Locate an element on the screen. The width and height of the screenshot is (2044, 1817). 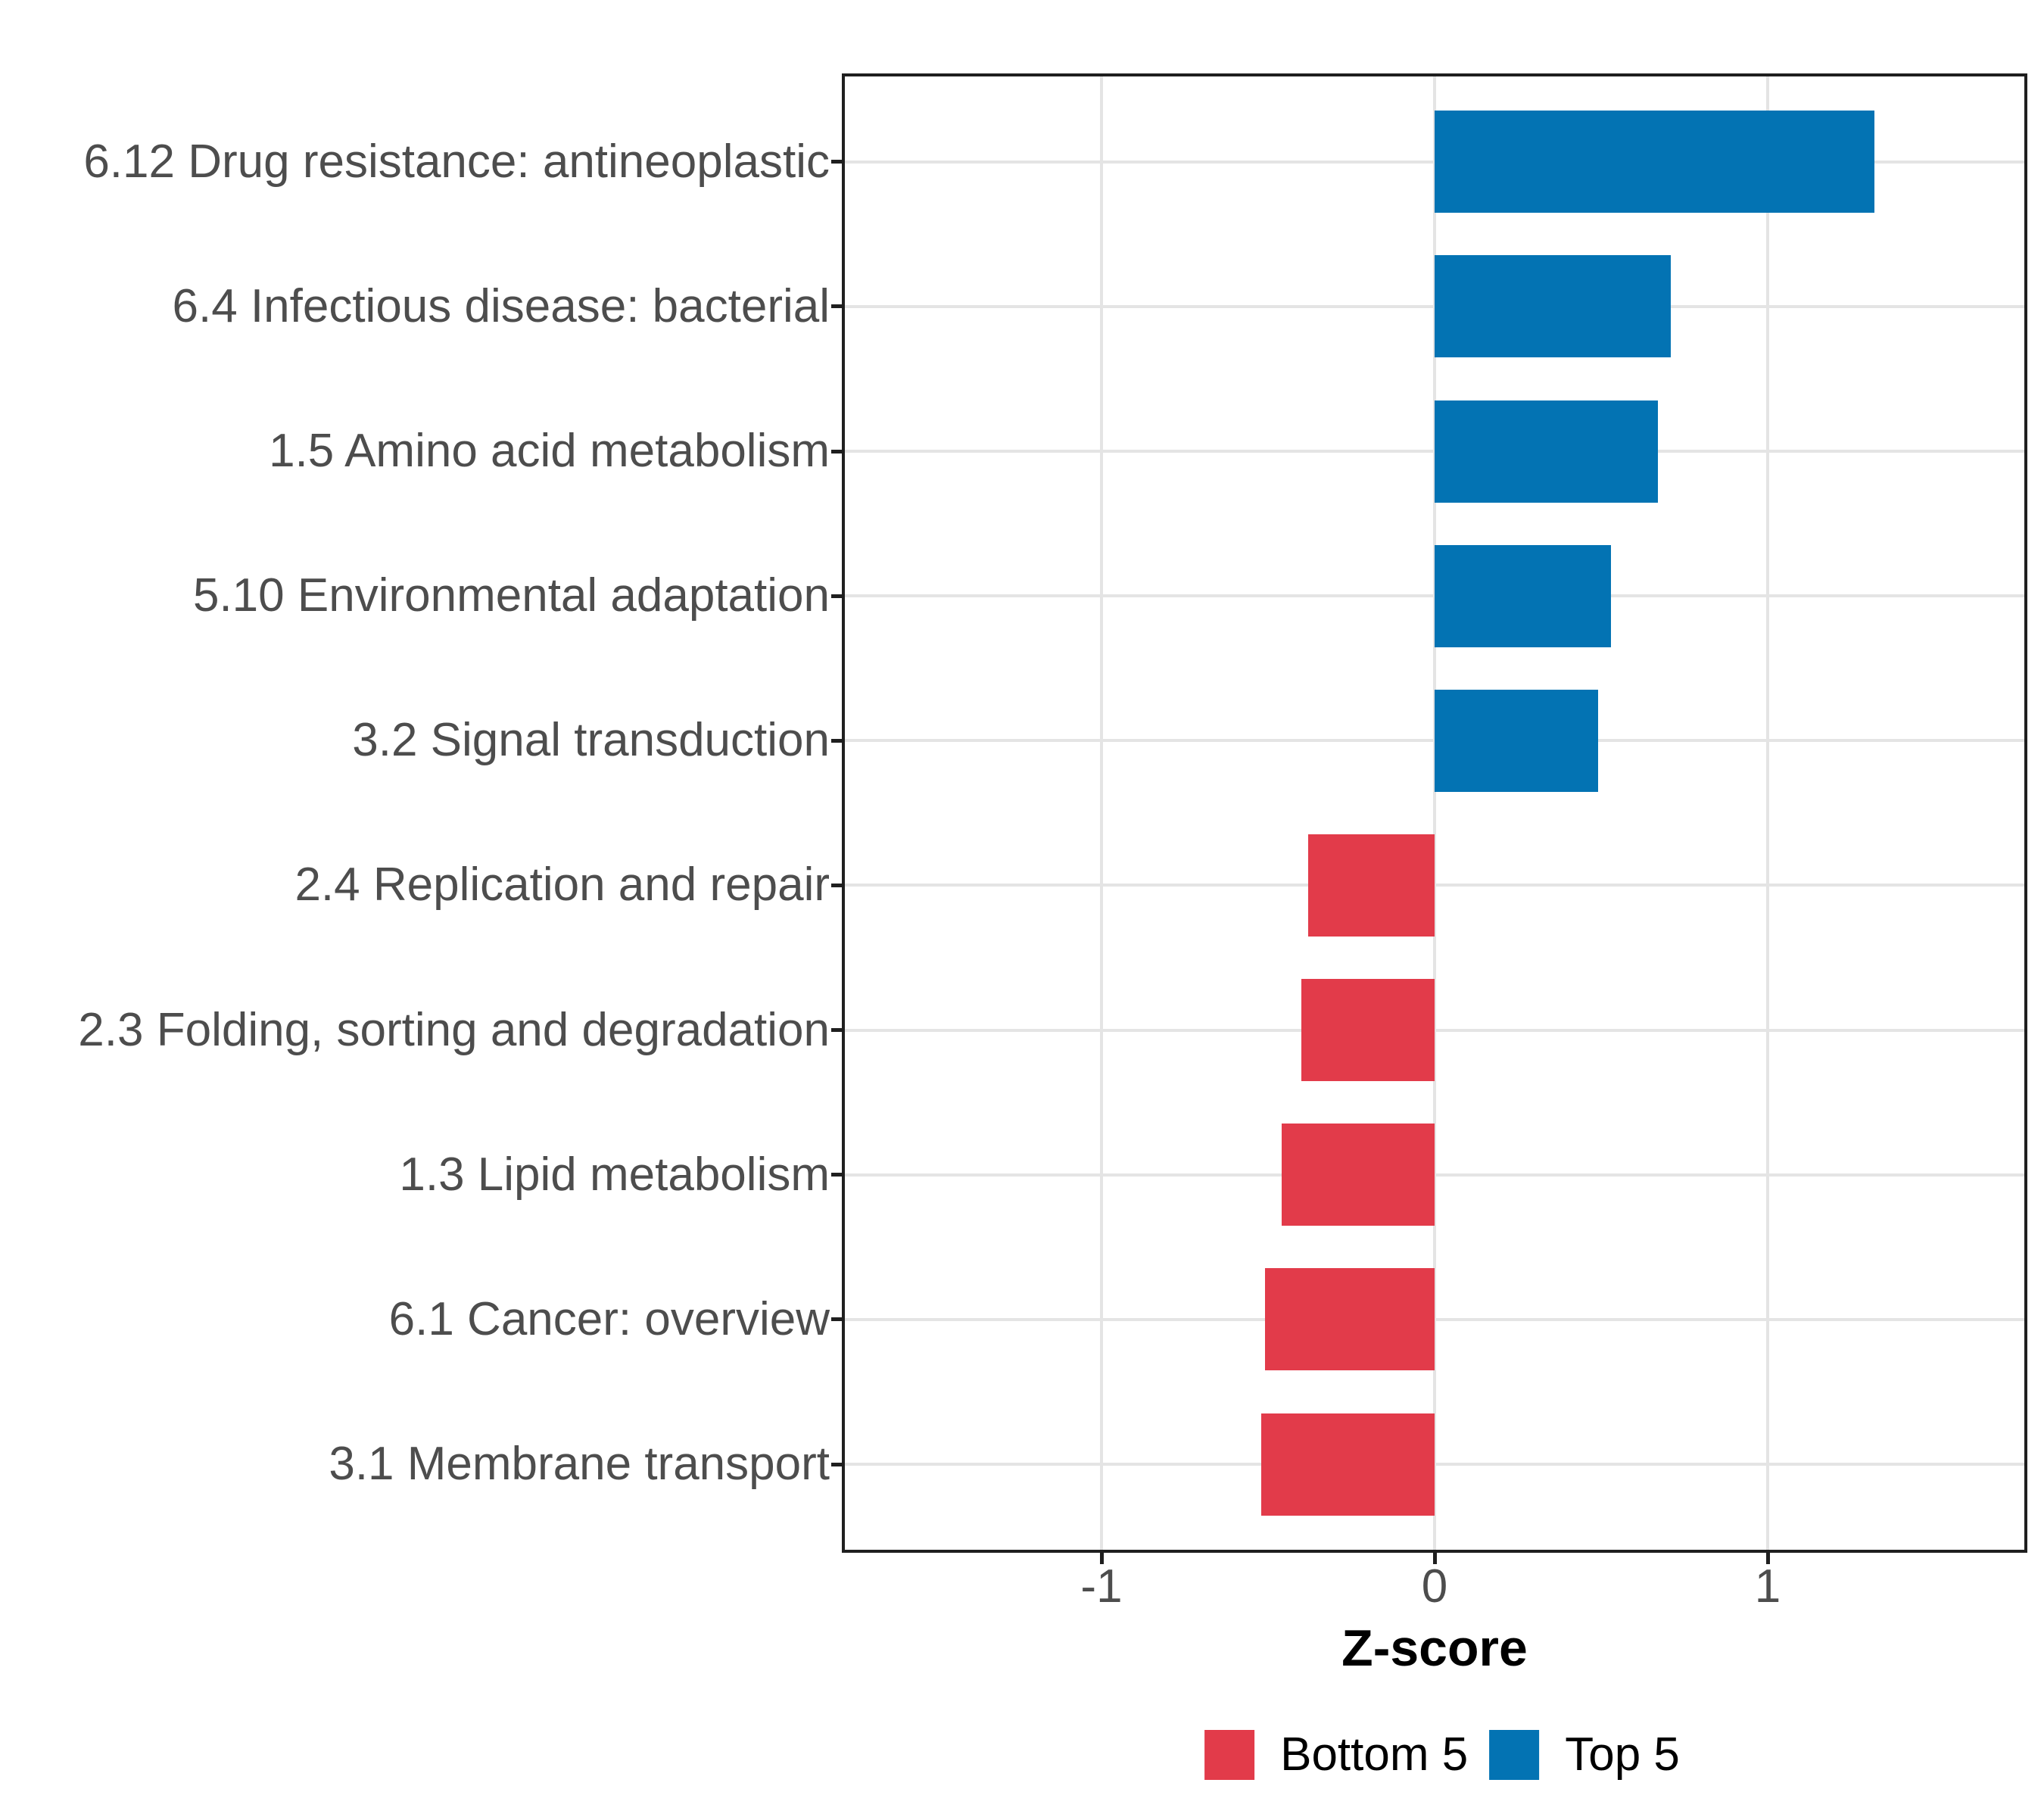
legend-swatch-bottom5 is located at coordinates (1229, 1755).